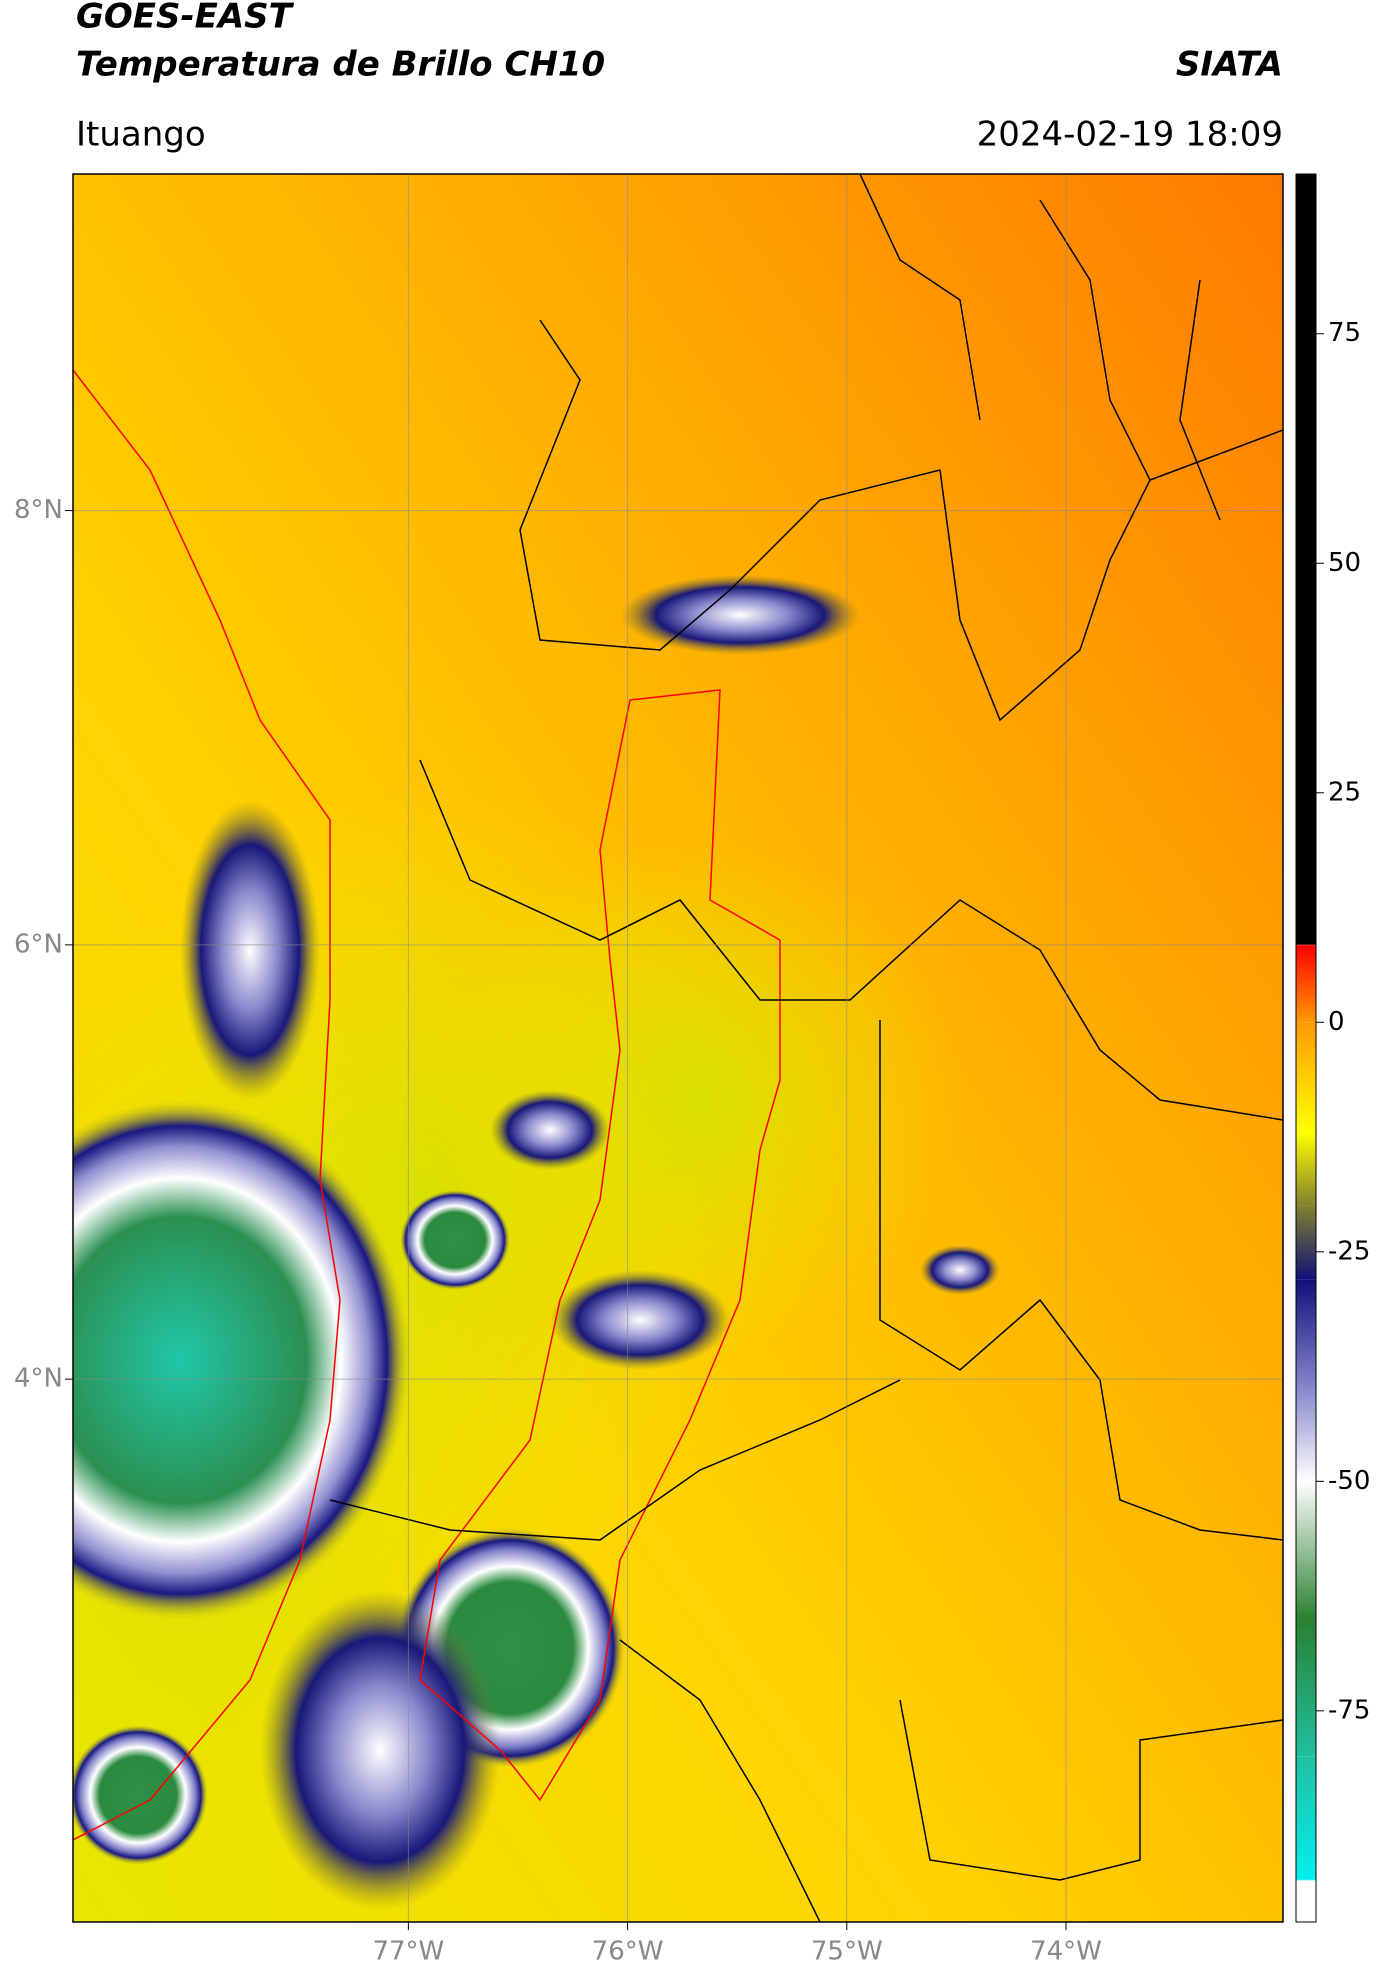 The height and width of the screenshot is (1981, 1384). Describe the element at coordinates (38, 510) in the screenshot. I see `y-tick-label: 8°N` at that location.